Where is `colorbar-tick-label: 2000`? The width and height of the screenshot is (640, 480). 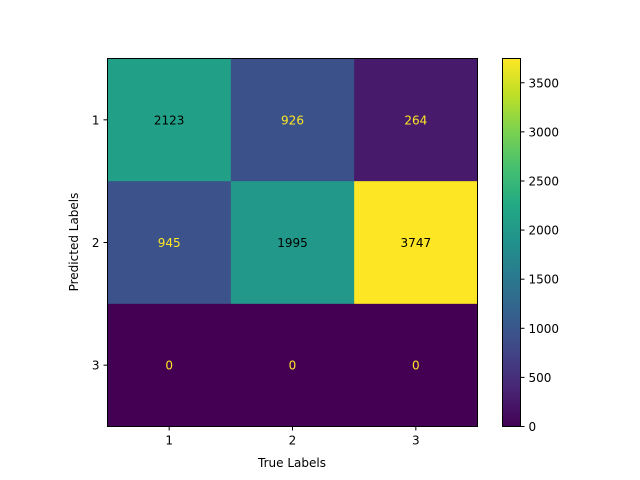 colorbar-tick-label: 2000 is located at coordinates (544, 231).